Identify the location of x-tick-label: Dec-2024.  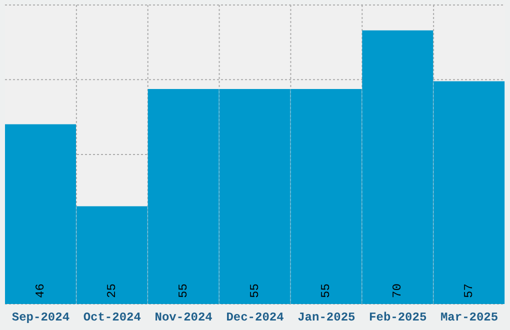
(255, 317).